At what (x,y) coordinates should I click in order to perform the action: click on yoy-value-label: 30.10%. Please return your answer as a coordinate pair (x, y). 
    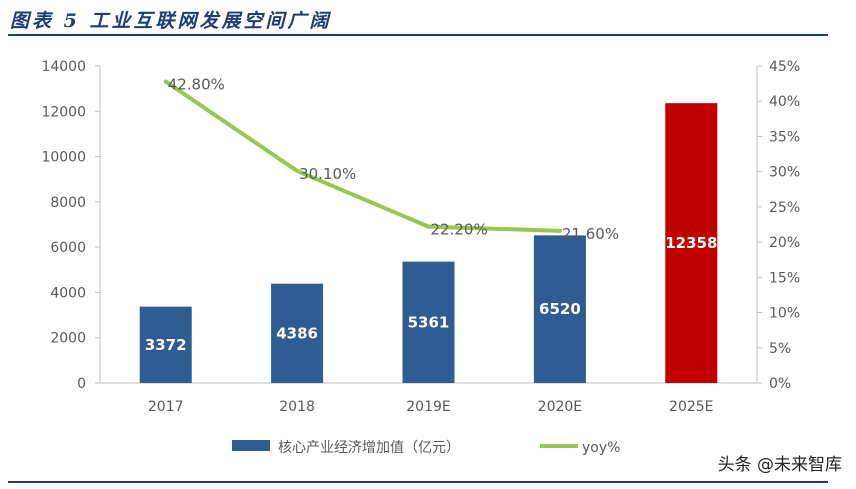
    Looking at the image, I should click on (327, 174).